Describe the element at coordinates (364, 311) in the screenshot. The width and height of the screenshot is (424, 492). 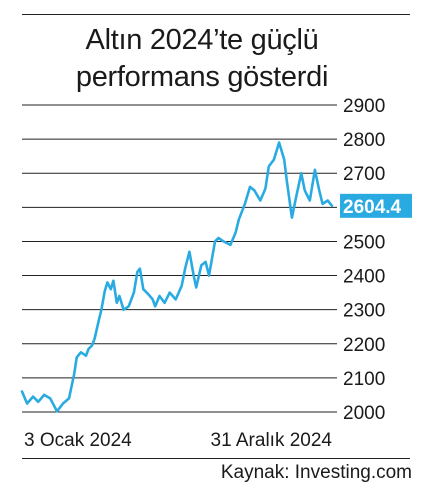
I see `y-tick-label-2300: 2300` at that location.